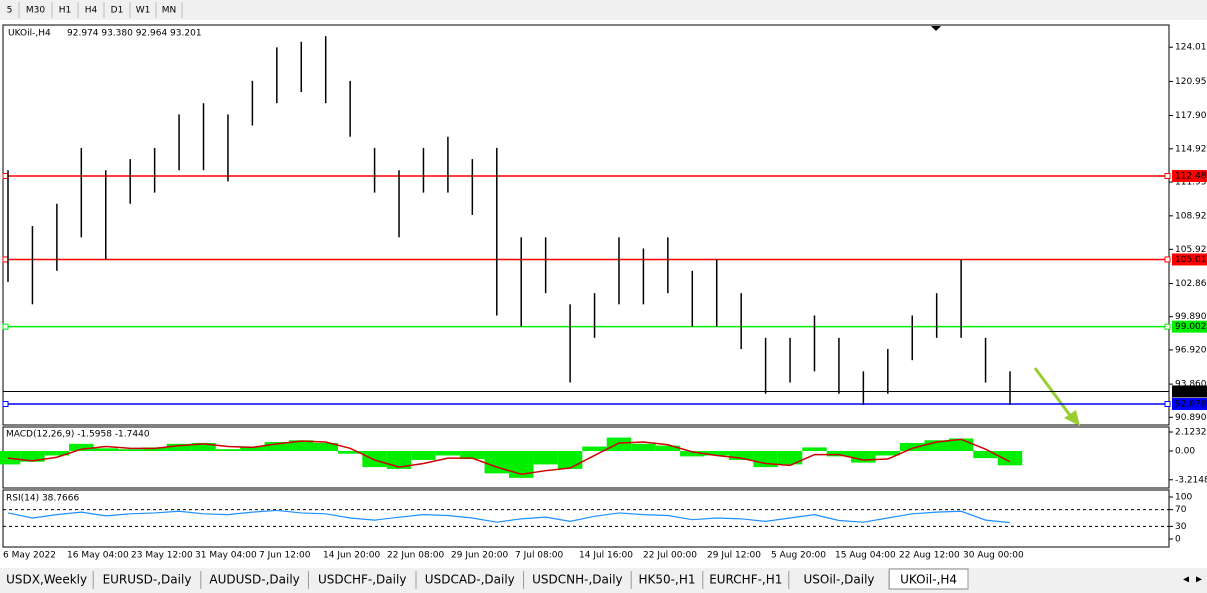 The height and width of the screenshot is (593, 1207). Describe the element at coordinates (667, 580) in the screenshot. I see `tab-label: HK50-,H1` at that location.